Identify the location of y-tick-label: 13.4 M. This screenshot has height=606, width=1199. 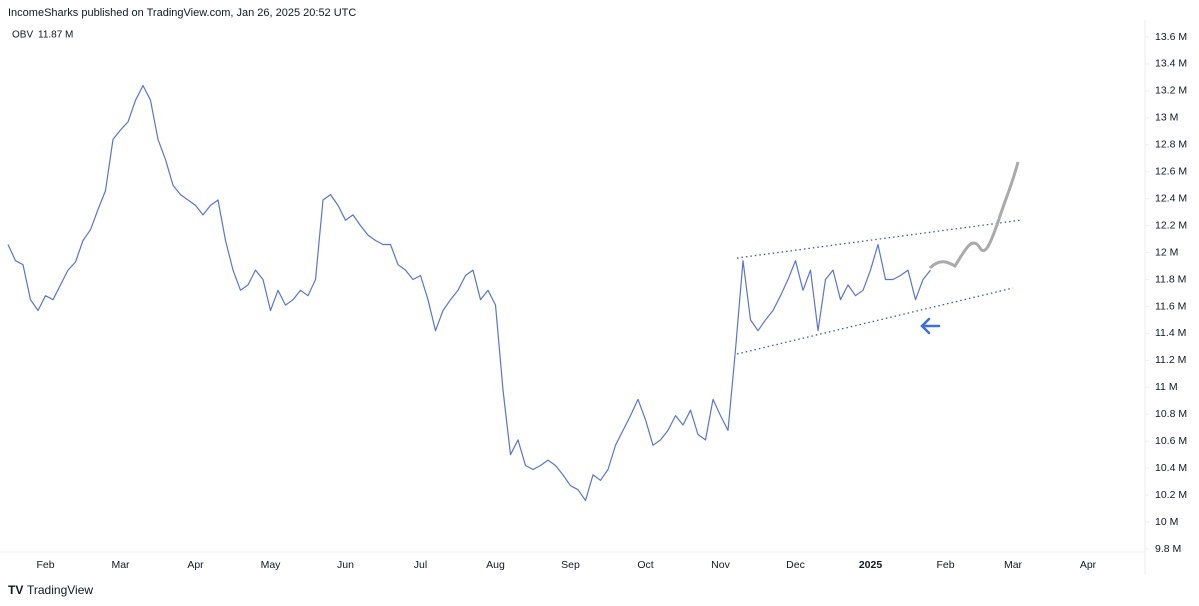
(1171, 64).